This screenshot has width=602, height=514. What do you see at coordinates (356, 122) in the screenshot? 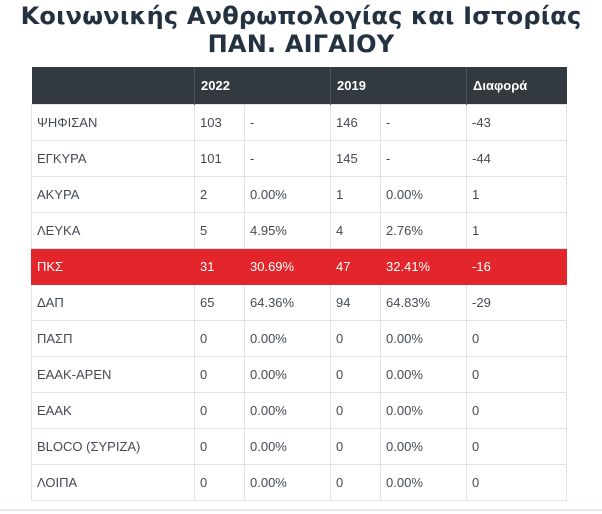
I see `votes-2019: 146` at bounding box center [356, 122].